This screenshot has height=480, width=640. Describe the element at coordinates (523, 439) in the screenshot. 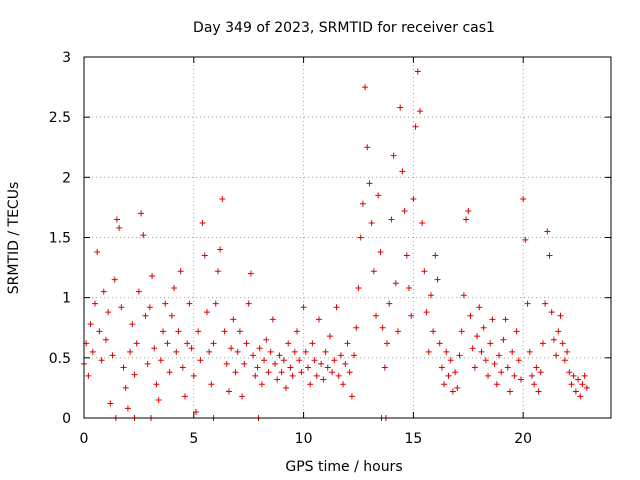

I see `x-tick-label: 20` at that location.